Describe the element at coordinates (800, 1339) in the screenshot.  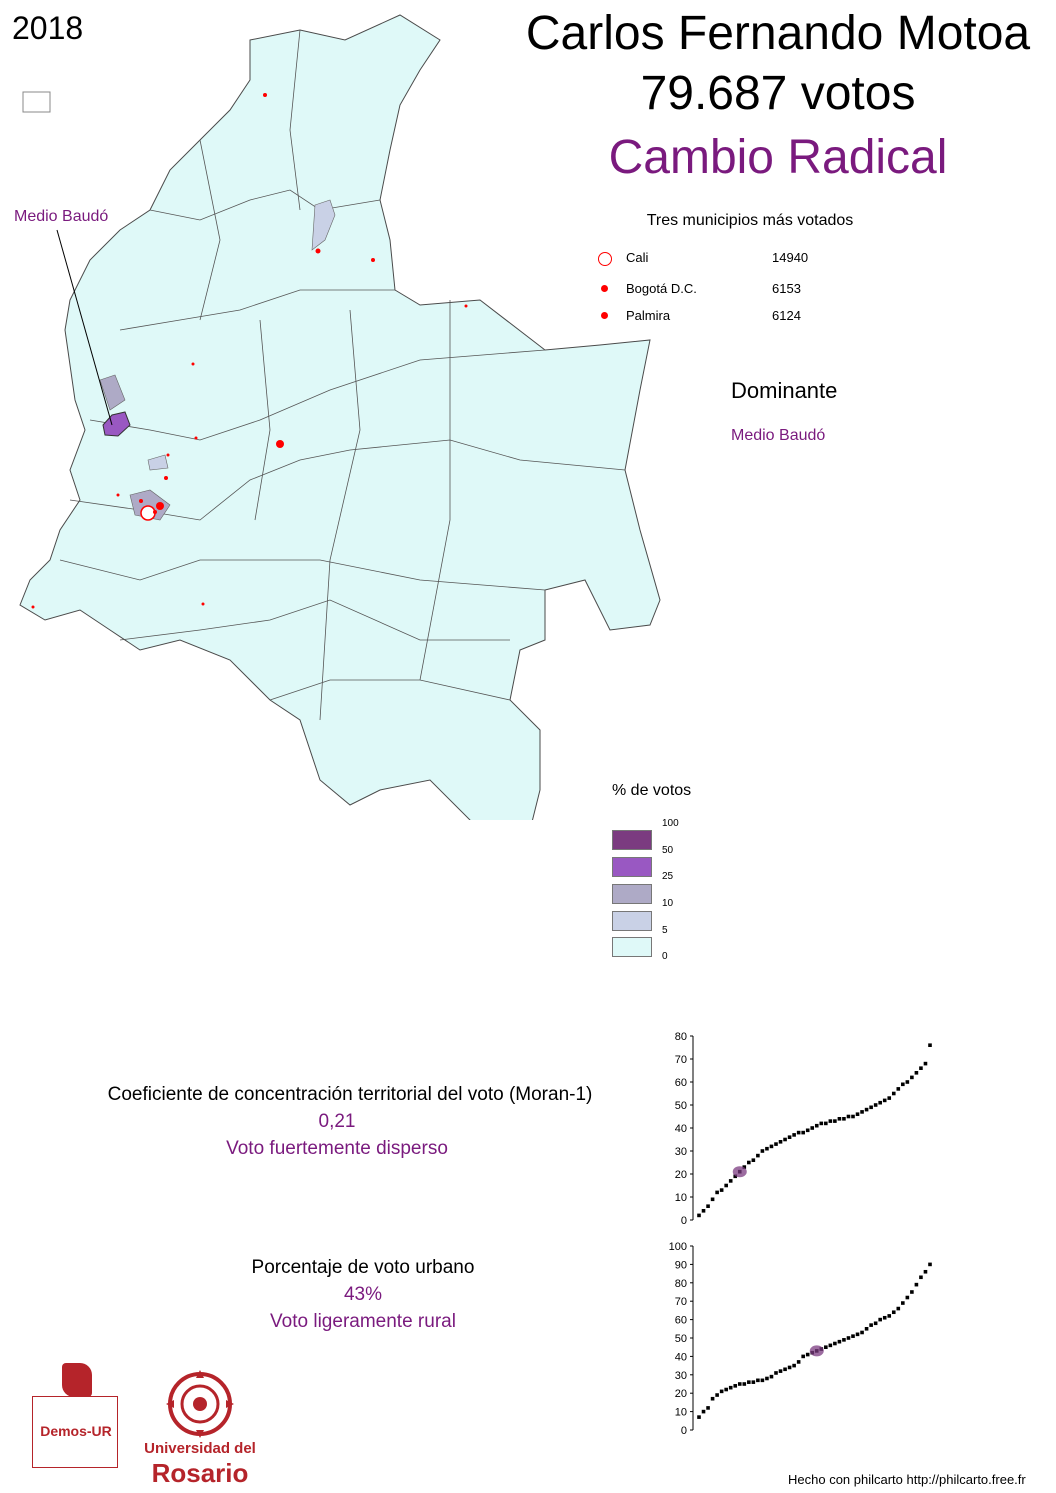
I see `urban-chart: 0 10 20 30 40 50 60 70 80 90 100` at that location.